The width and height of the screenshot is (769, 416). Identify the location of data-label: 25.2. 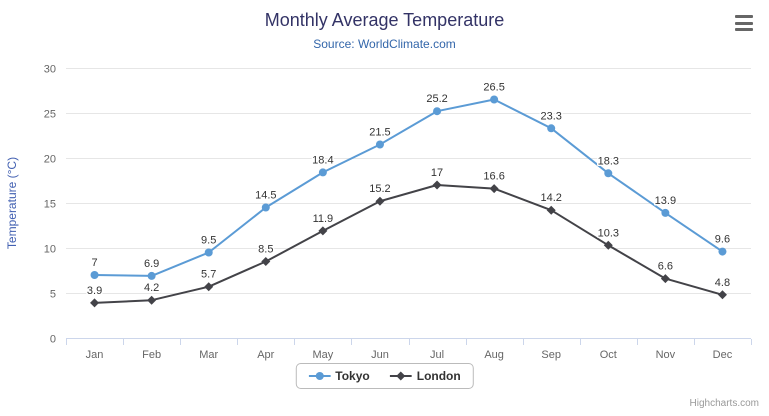
(436, 99).